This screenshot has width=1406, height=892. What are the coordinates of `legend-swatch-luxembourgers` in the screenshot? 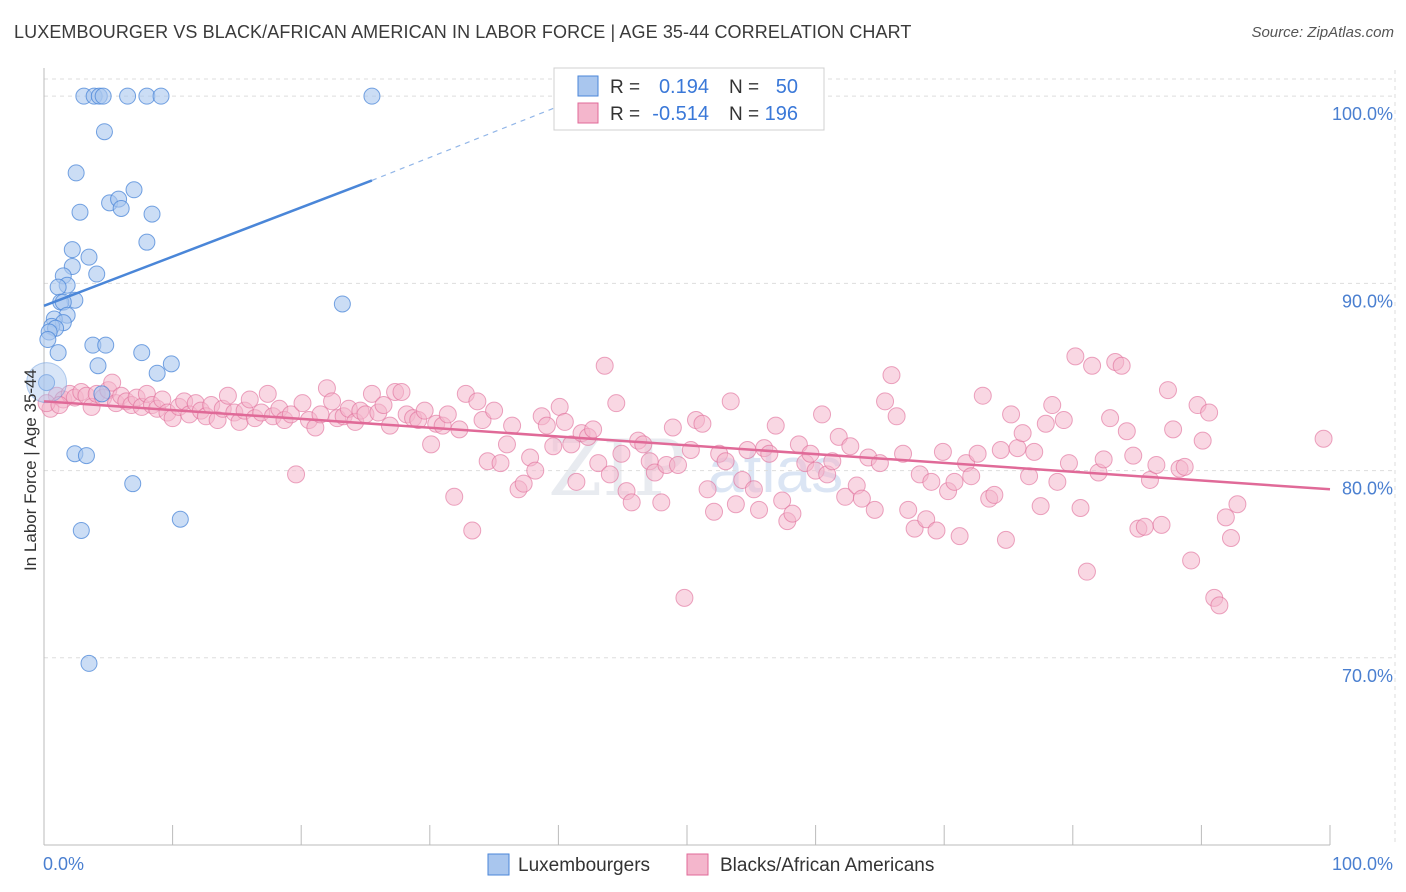 It's located at (498, 864).